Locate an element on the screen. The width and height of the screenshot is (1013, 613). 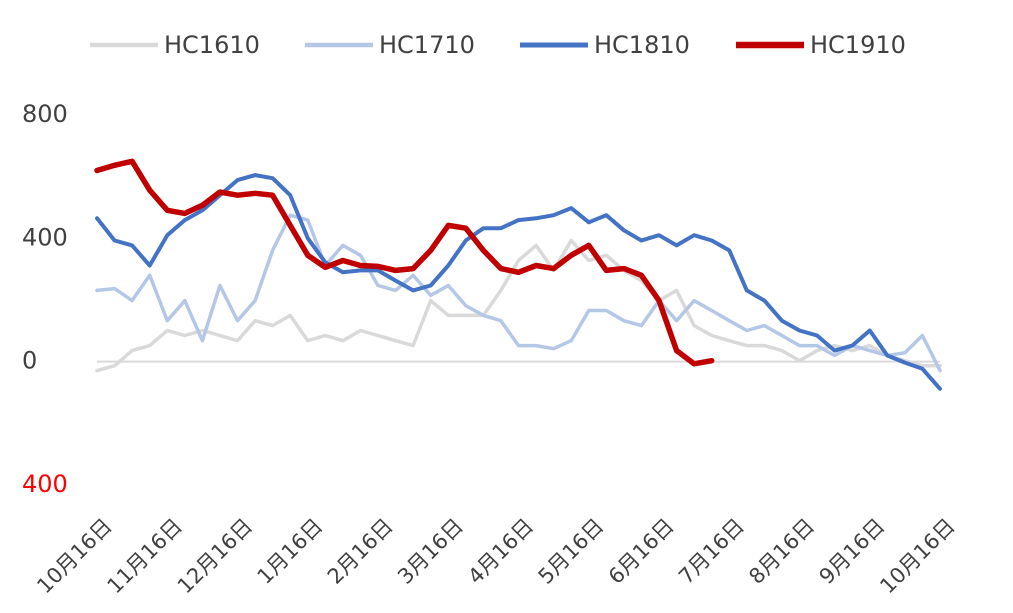
x-tick-label: 2月16日 is located at coordinates (360, 551).